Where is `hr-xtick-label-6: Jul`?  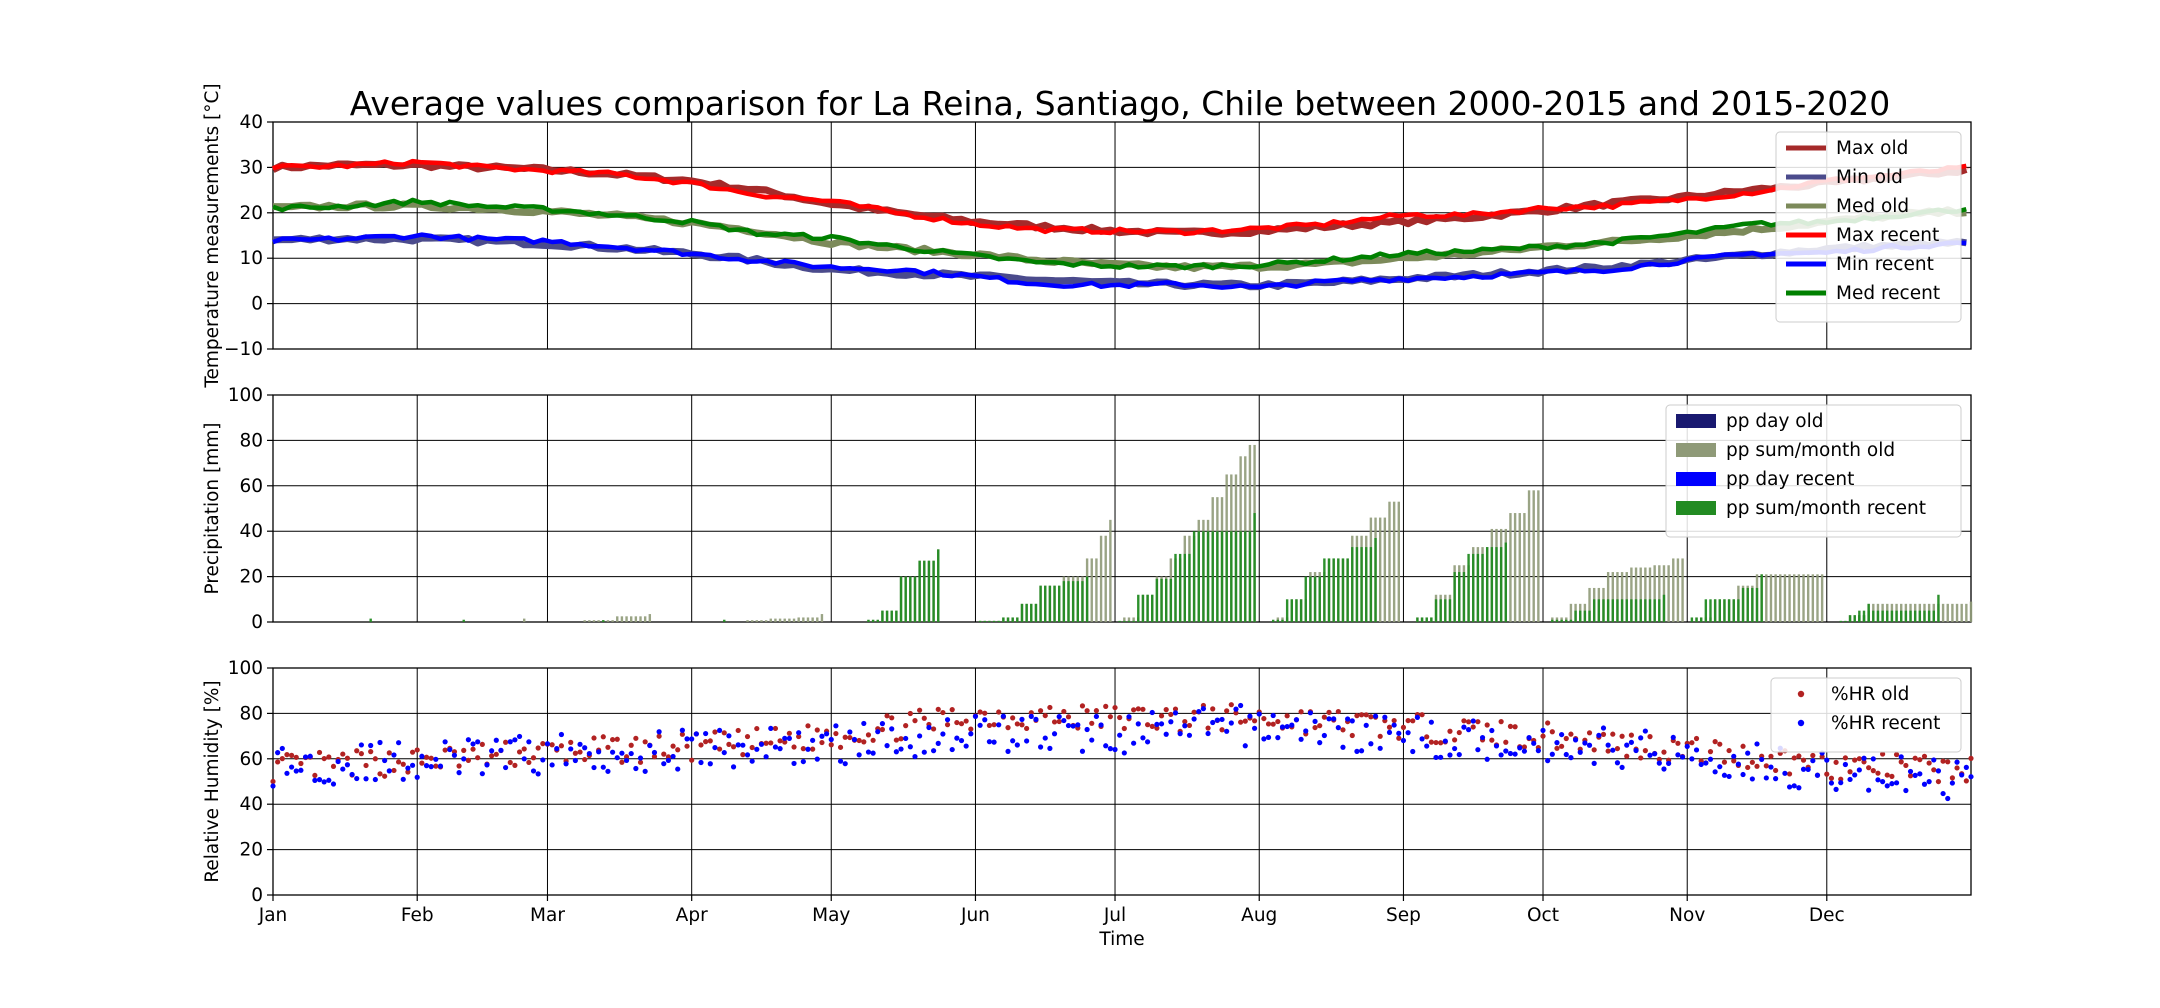 hr-xtick-label-6: Jul is located at coordinates (1114, 915).